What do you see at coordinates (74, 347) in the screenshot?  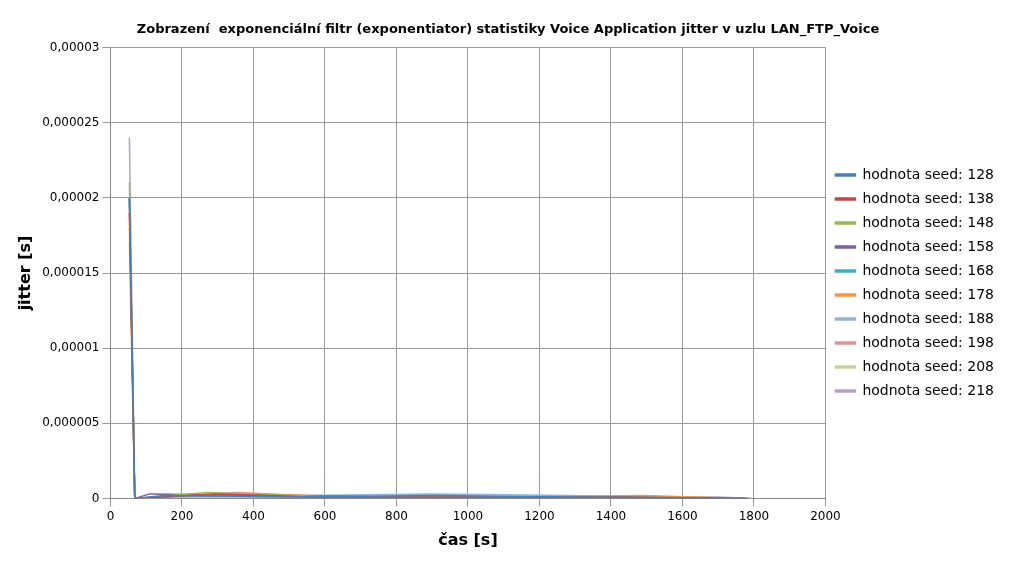 I see `y-tick-label: 0,00001` at bounding box center [74, 347].